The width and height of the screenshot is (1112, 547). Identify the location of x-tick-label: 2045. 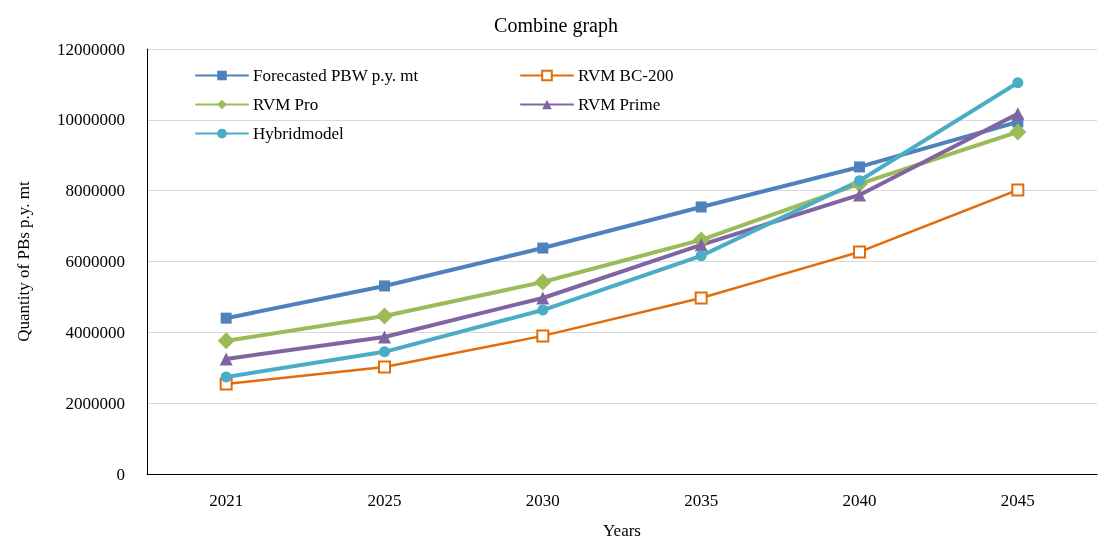
(1017, 500).